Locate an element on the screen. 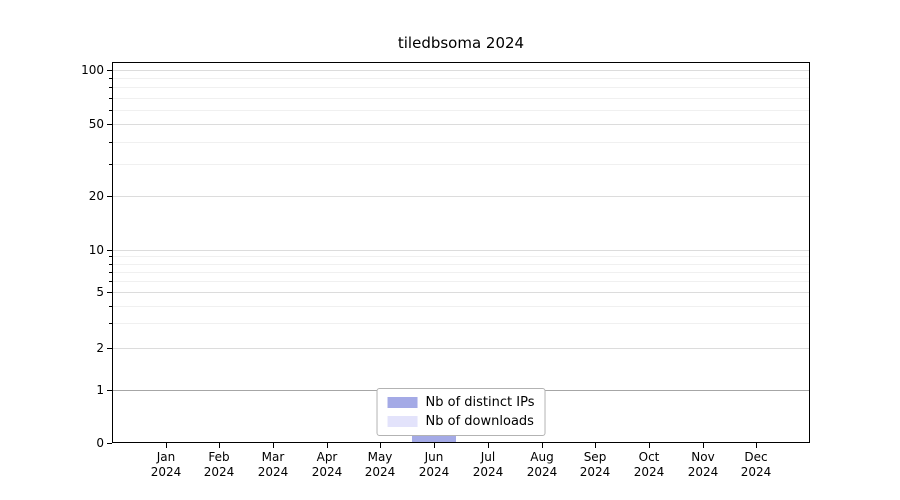 Image resolution: width=900 pixels, height=500 pixels. x-tick-label: Oct 2024 is located at coordinates (649, 464).